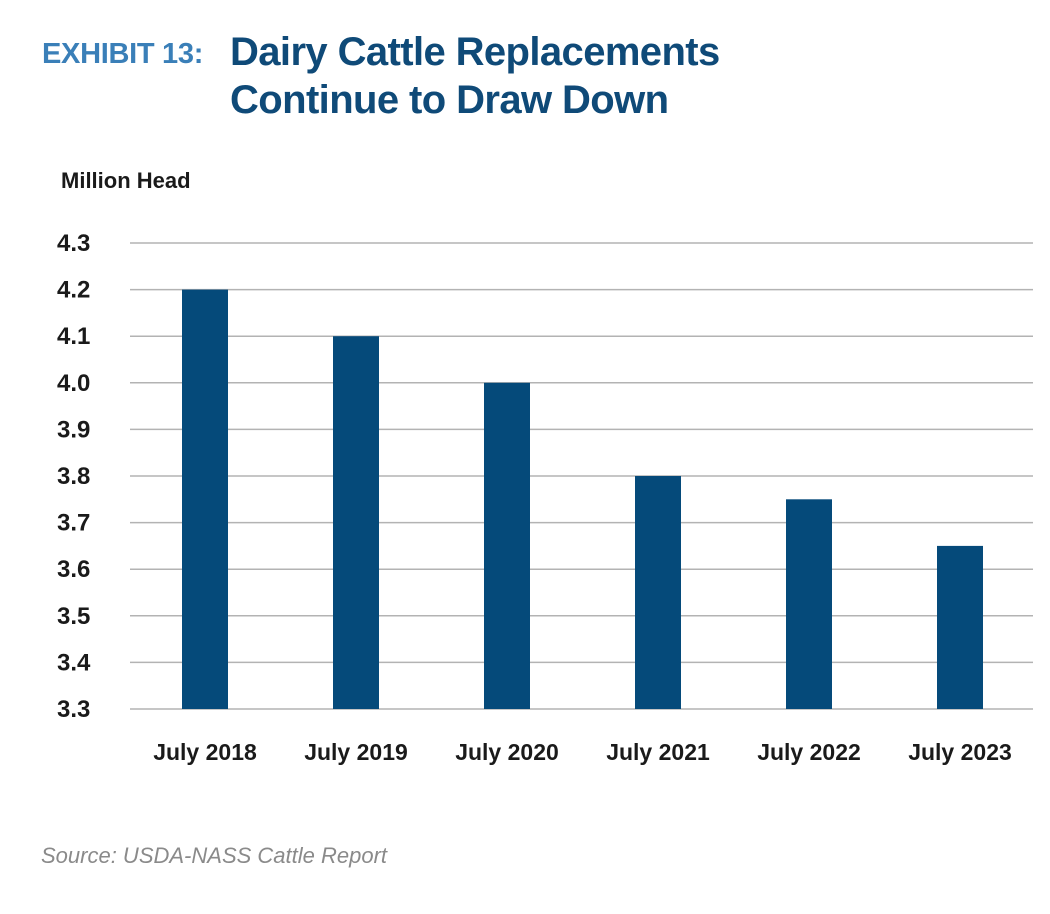 Image resolution: width=1050 pixels, height=914 pixels. I want to click on y-tick-label: 3.6, so click(73, 569).